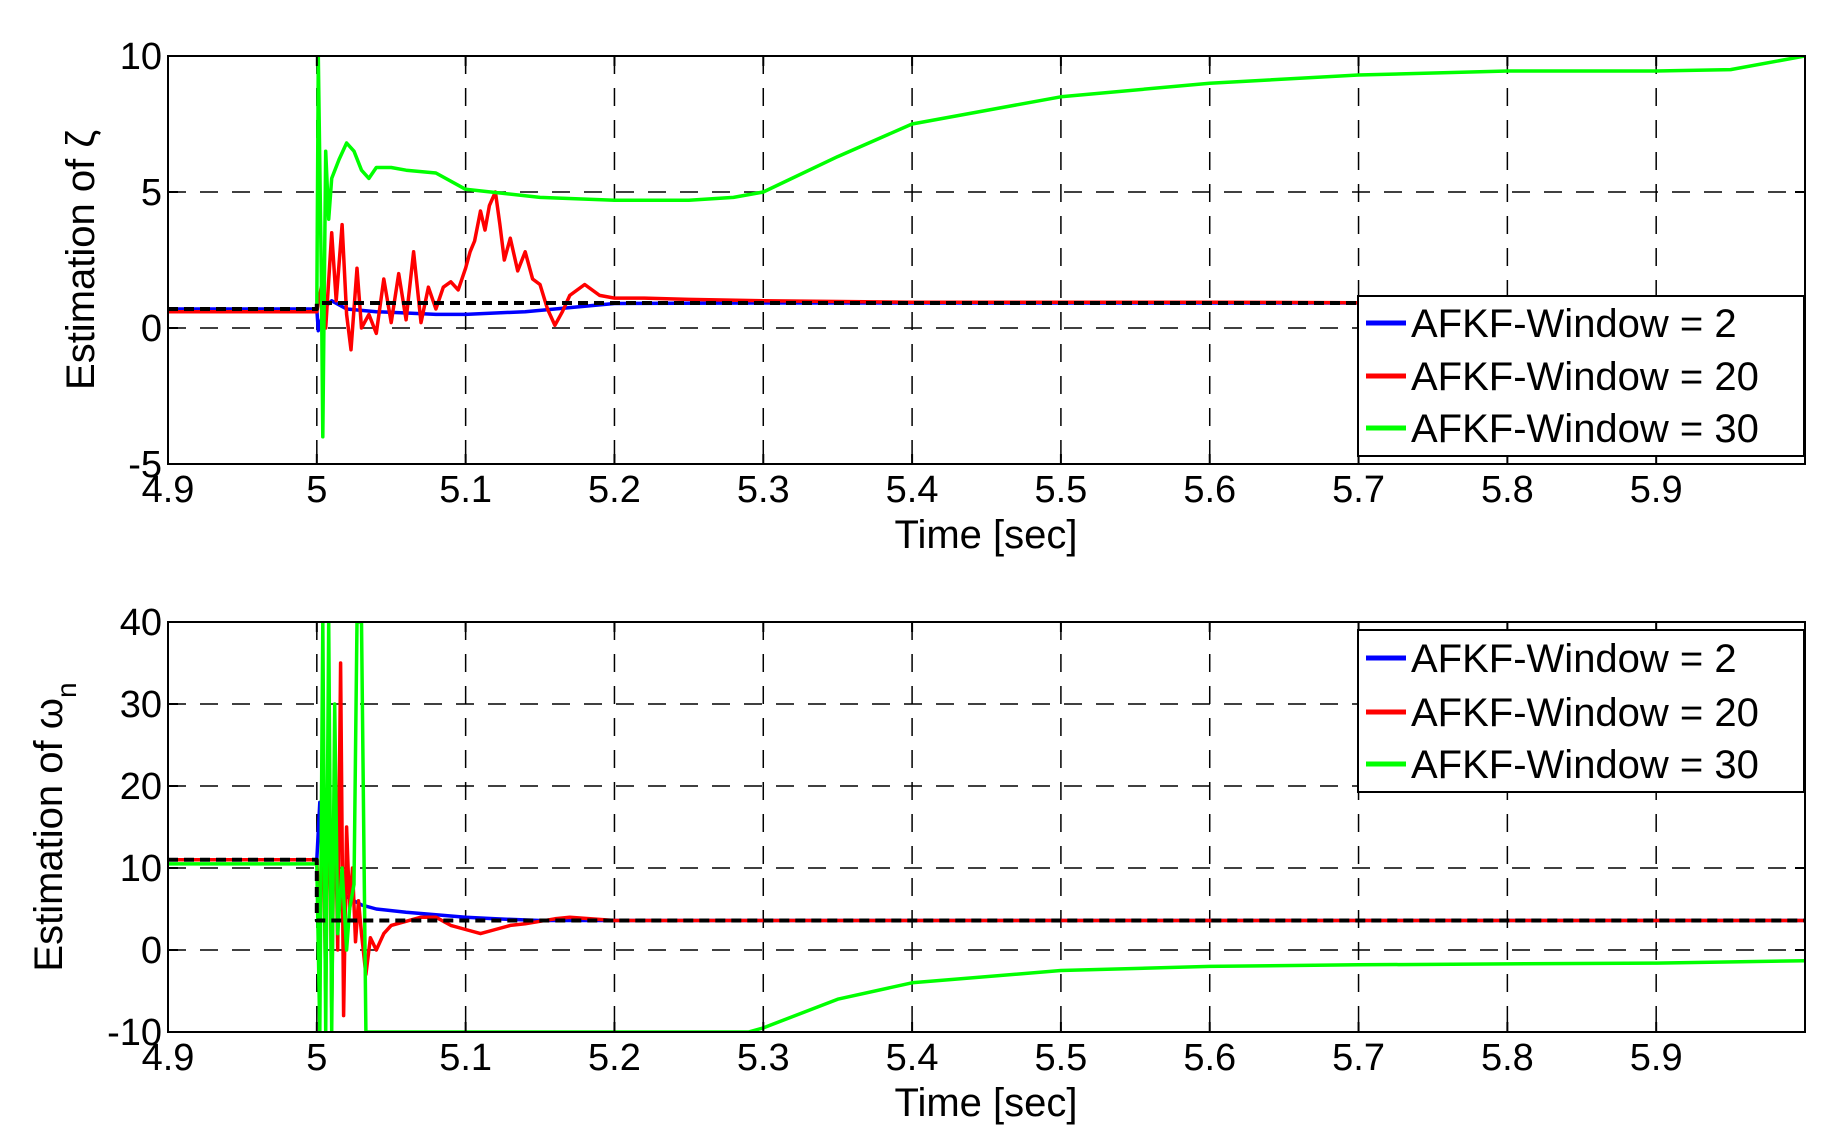 This screenshot has height=1144, width=1831. I want to click on y-axis-label: Estimation of ωn, so click(54, 826).